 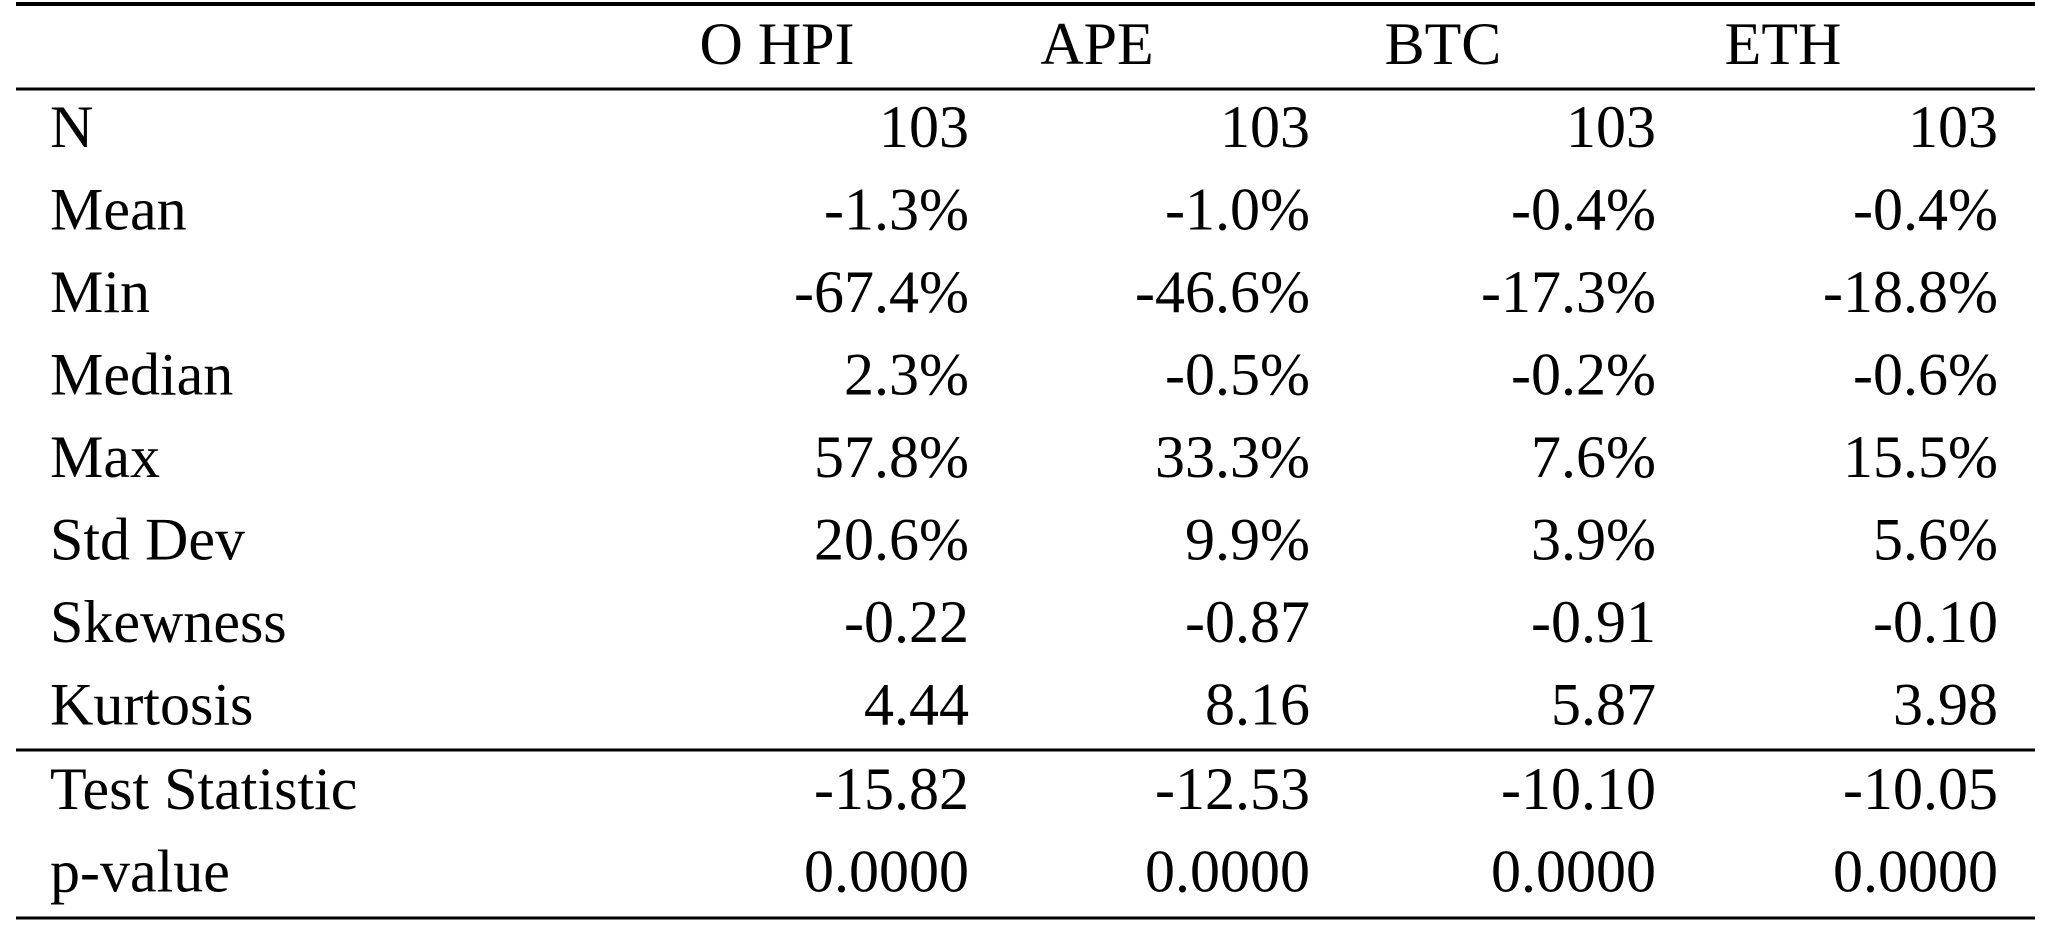 I want to click on cell: -0.2%, so click(x=1583, y=374).